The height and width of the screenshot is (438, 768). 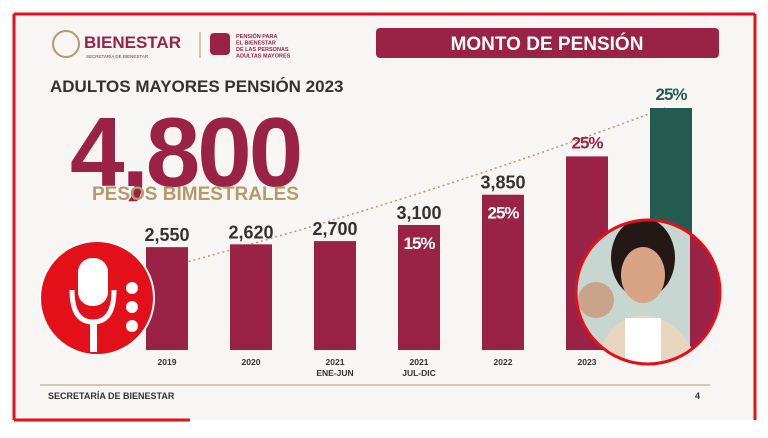 I want to click on banner-box, so click(x=547, y=43).